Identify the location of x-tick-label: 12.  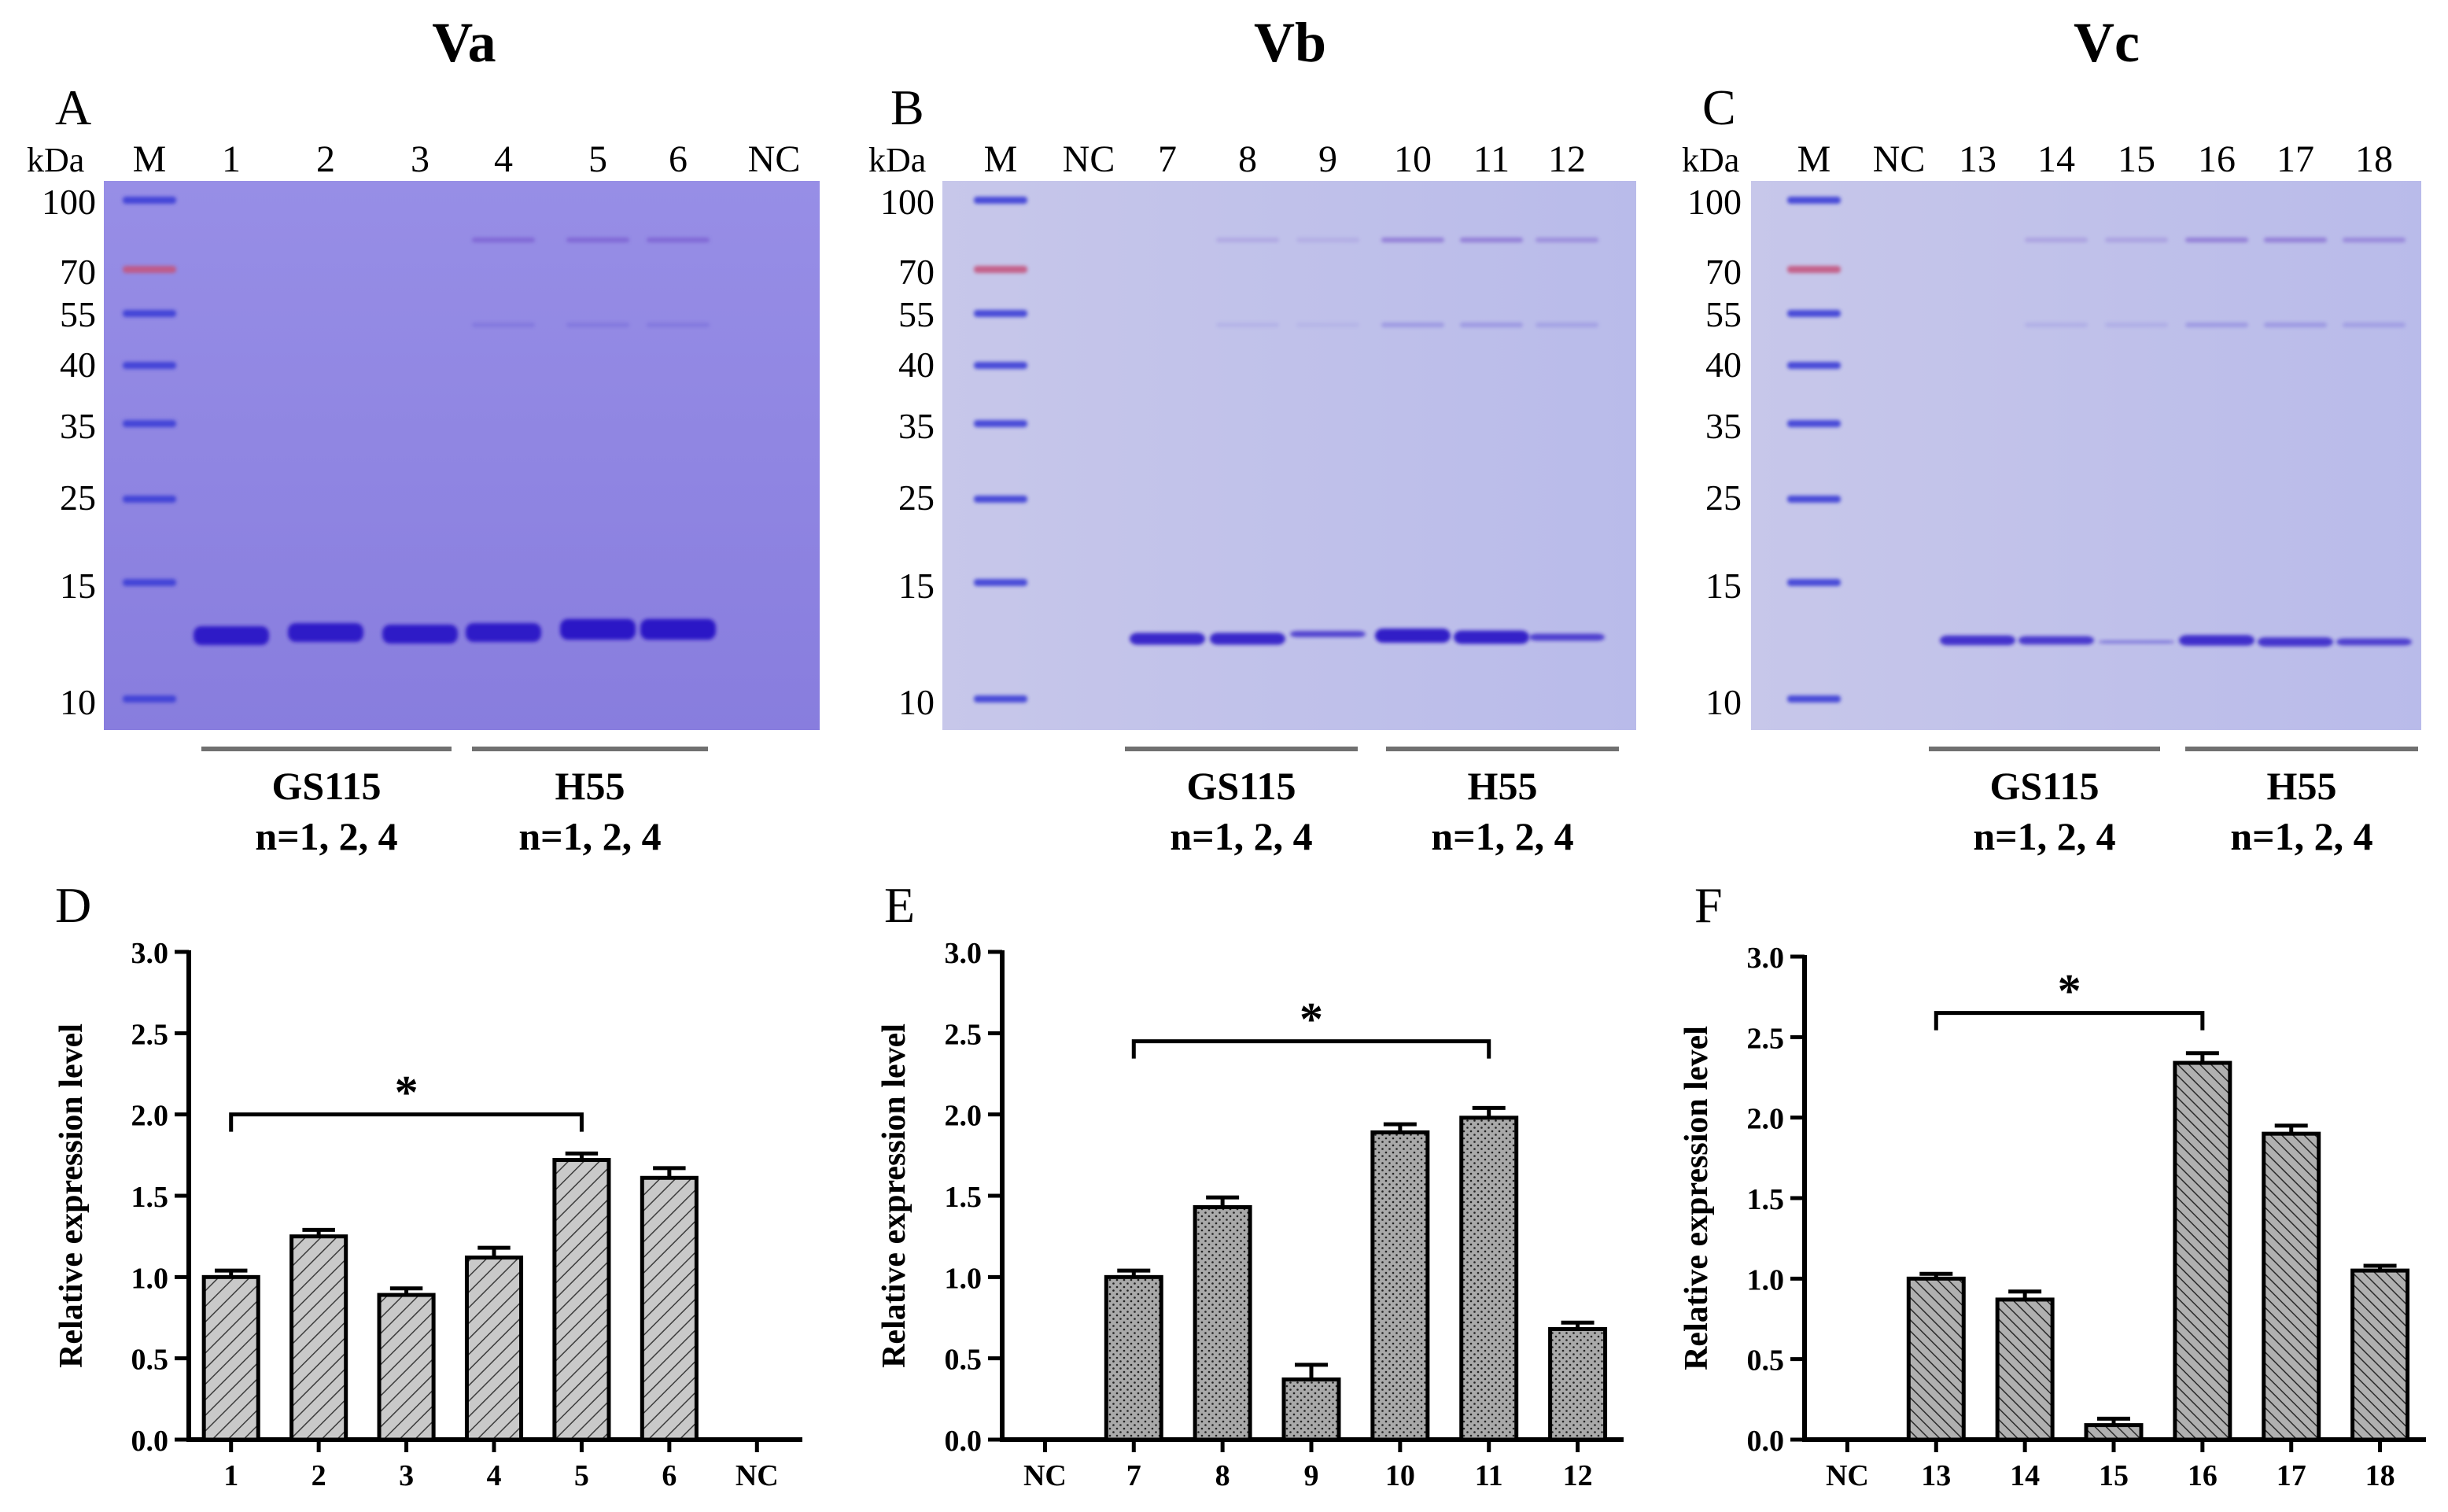
(1578, 1475).